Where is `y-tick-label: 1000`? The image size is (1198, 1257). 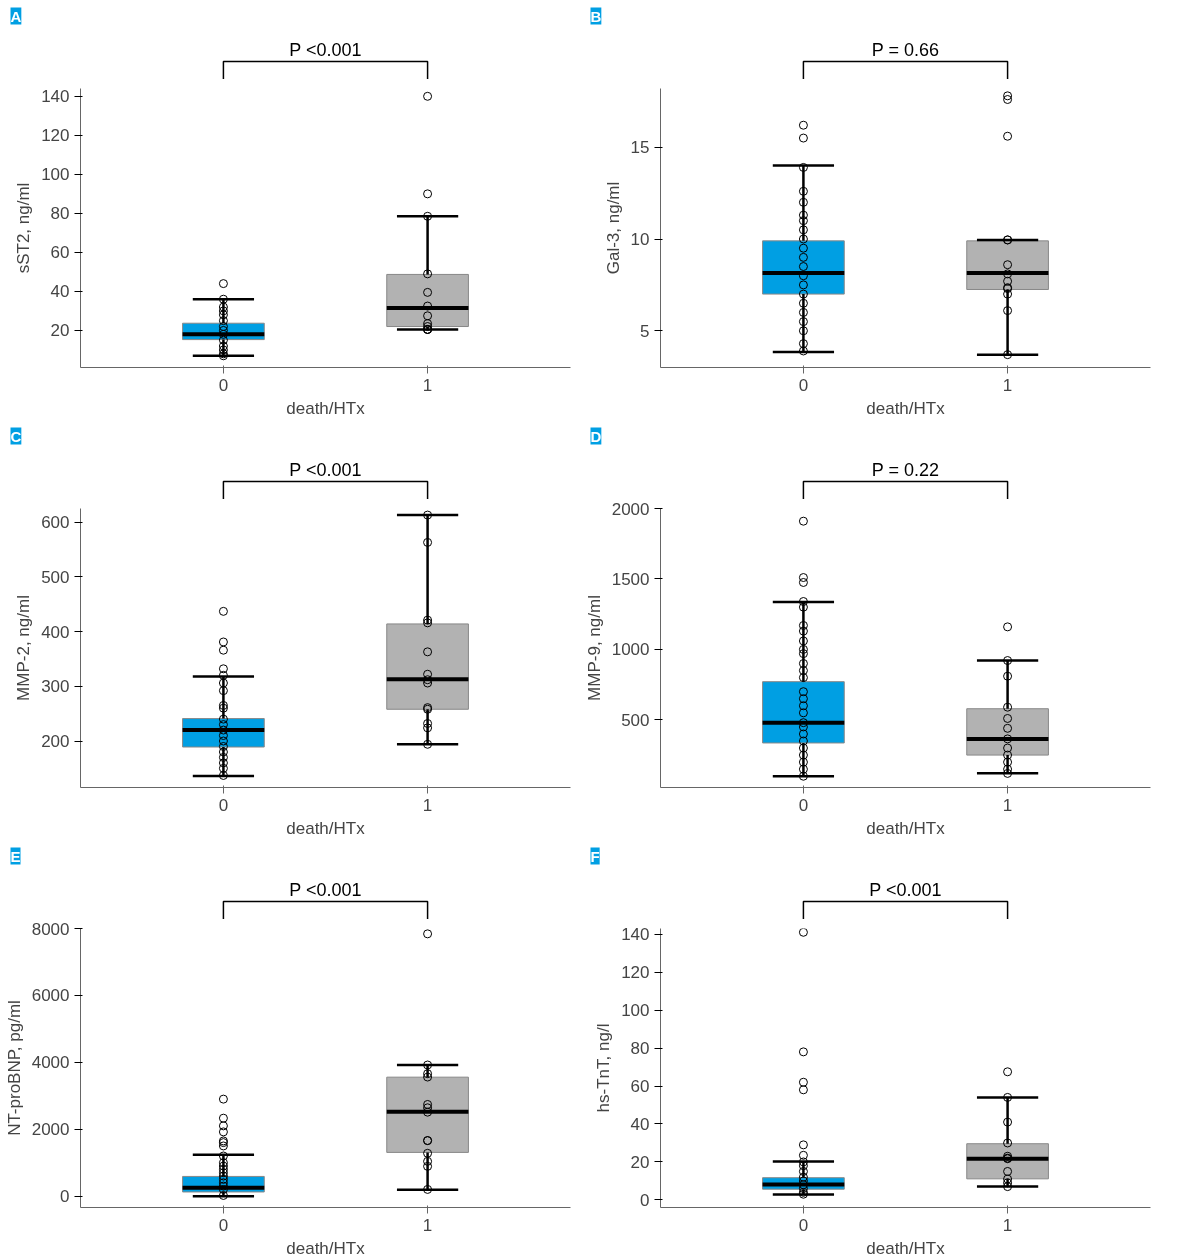
y-tick-label: 1000 is located at coordinates (630, 650).